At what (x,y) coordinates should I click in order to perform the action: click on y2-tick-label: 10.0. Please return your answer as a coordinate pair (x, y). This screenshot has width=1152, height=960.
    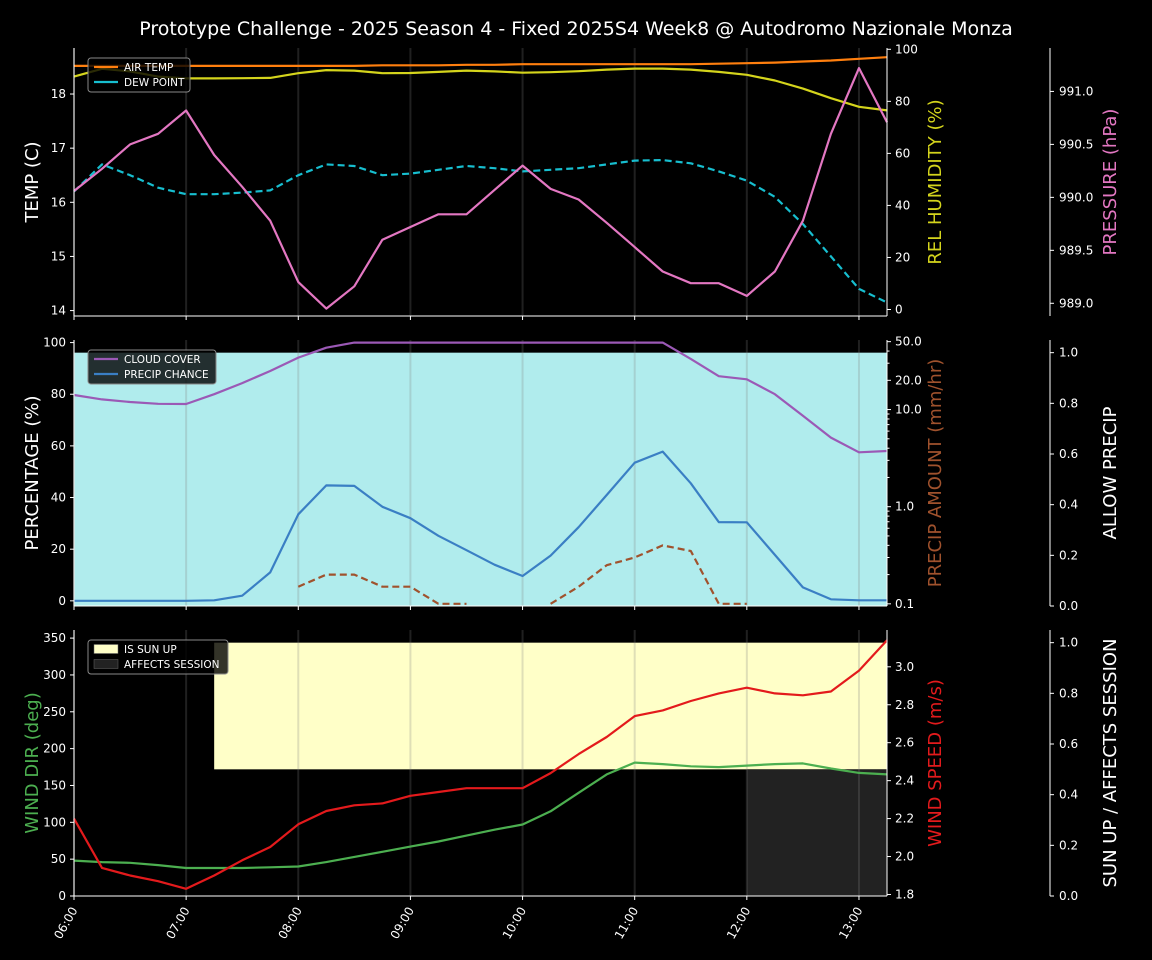
    Looking at the image, I should click on (908, 410).